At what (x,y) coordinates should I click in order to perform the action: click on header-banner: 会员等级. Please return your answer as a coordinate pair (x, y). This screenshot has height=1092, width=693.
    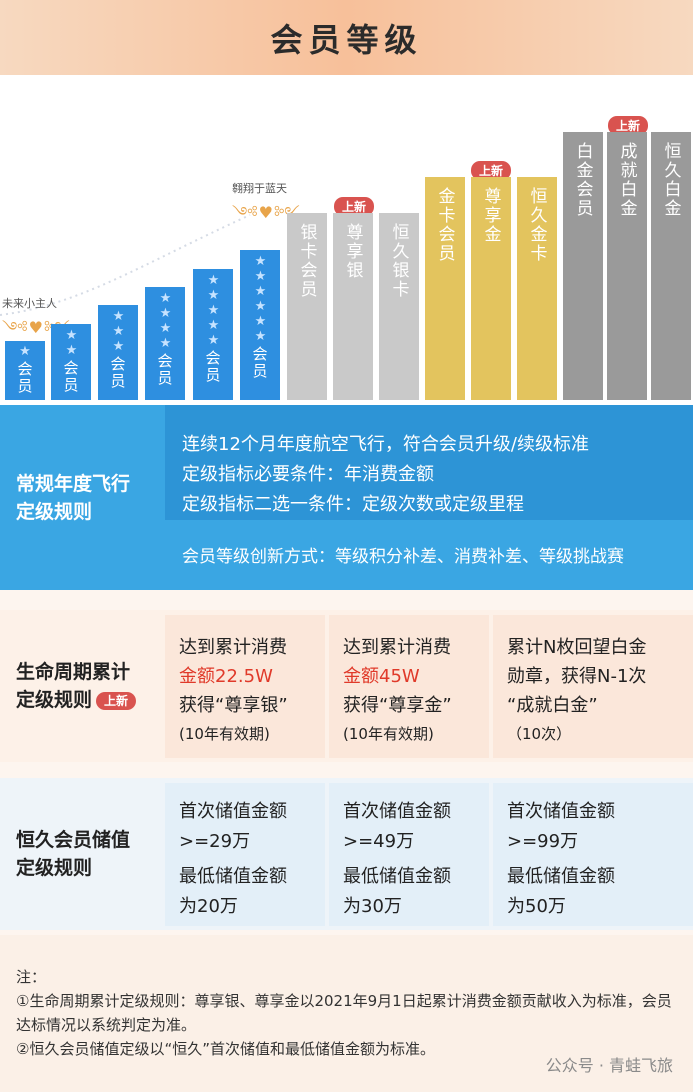
    Looking at the image, I should click on (346, 37).